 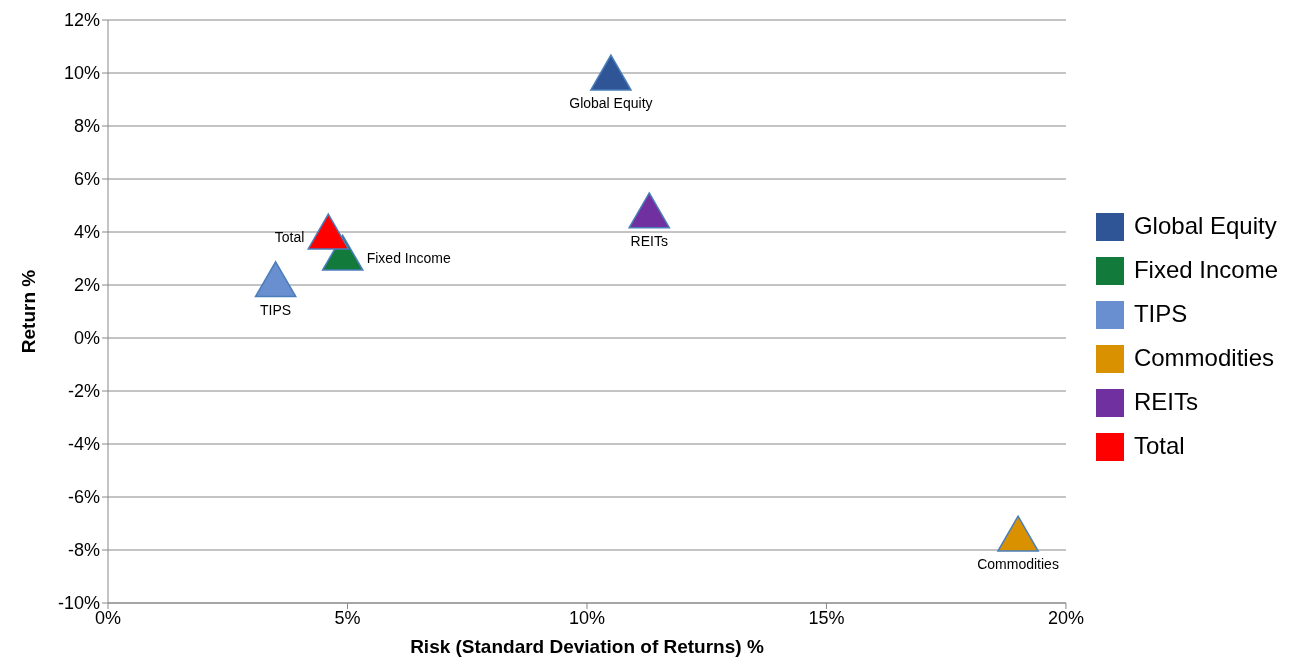 What do you see at coordinates (276, 309) in the screenshot?
I see `text: TIPS` at bounding box center [276, 309].